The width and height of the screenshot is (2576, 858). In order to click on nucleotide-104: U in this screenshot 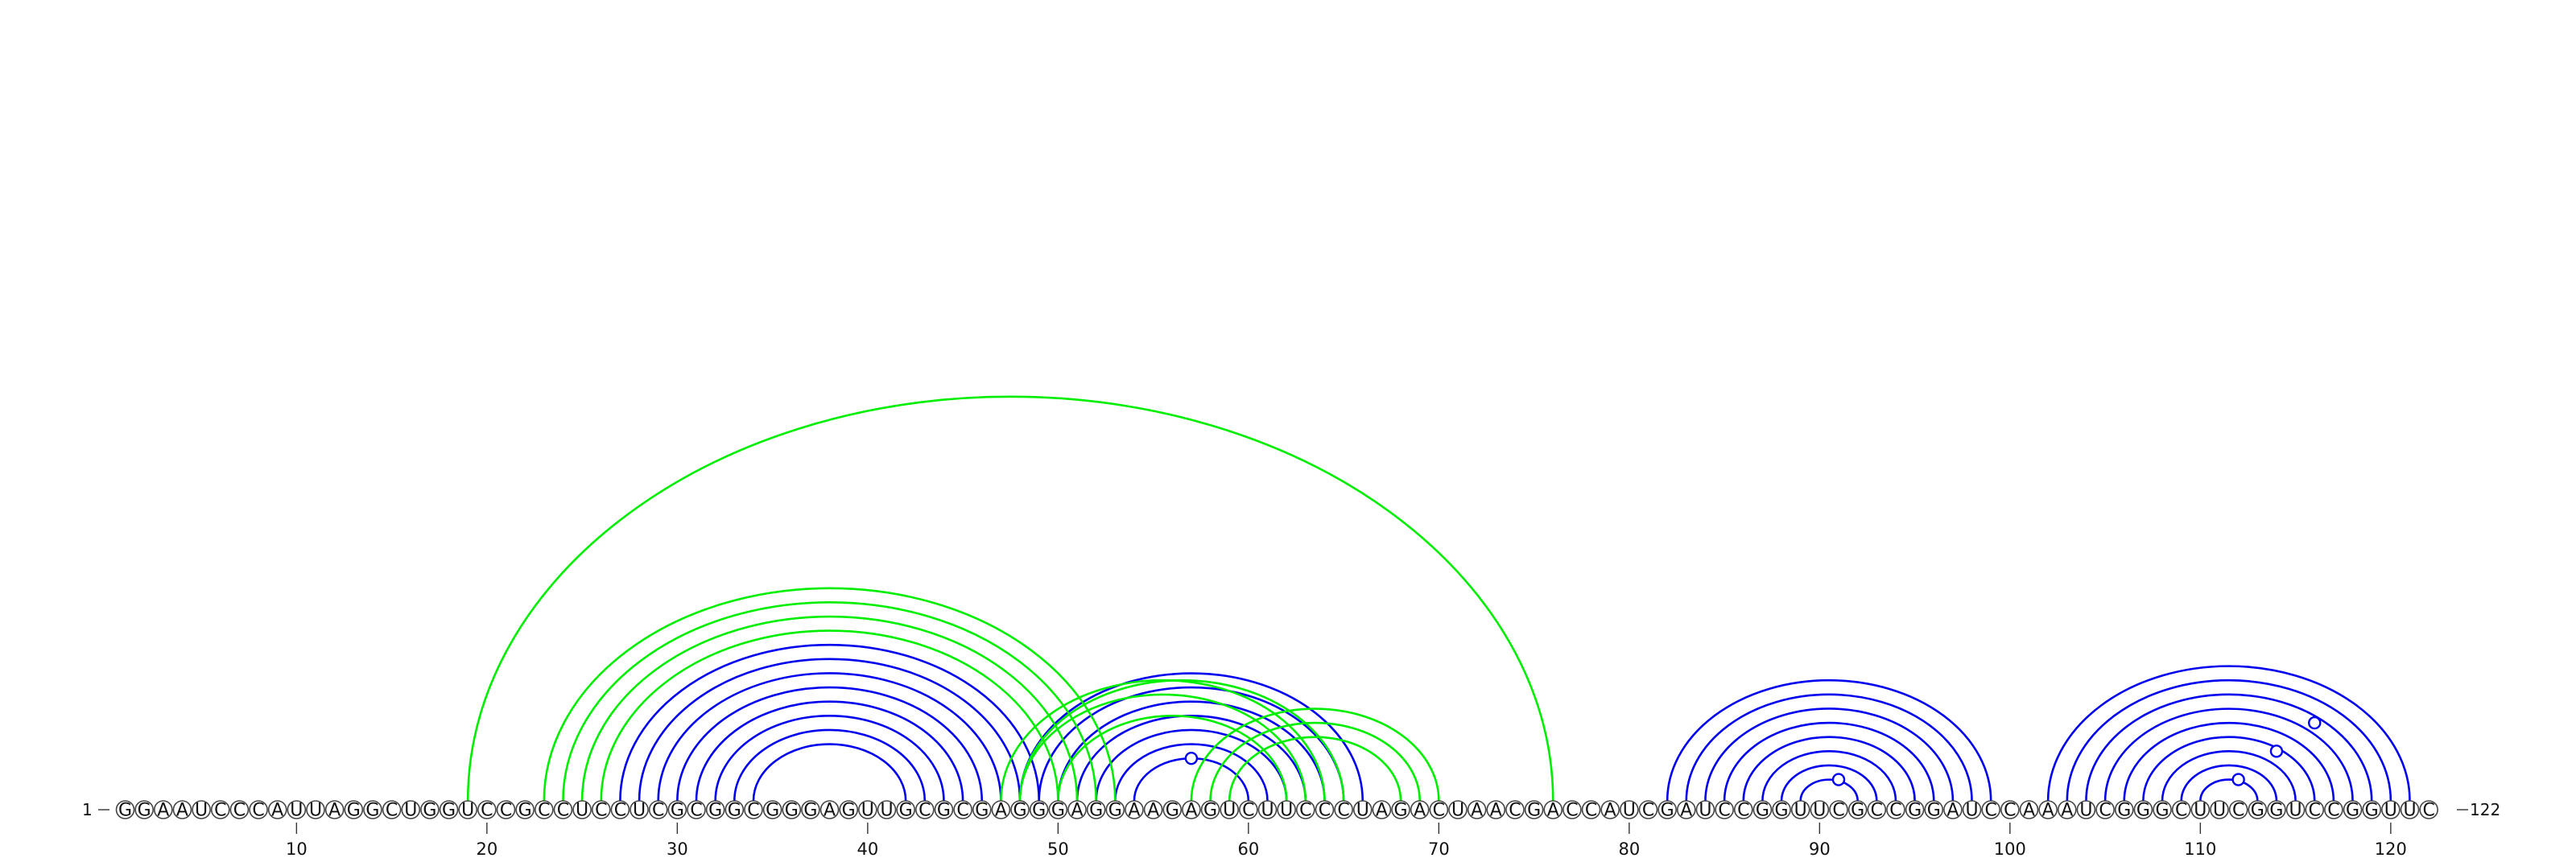, I will do `click(2085, 811)`.